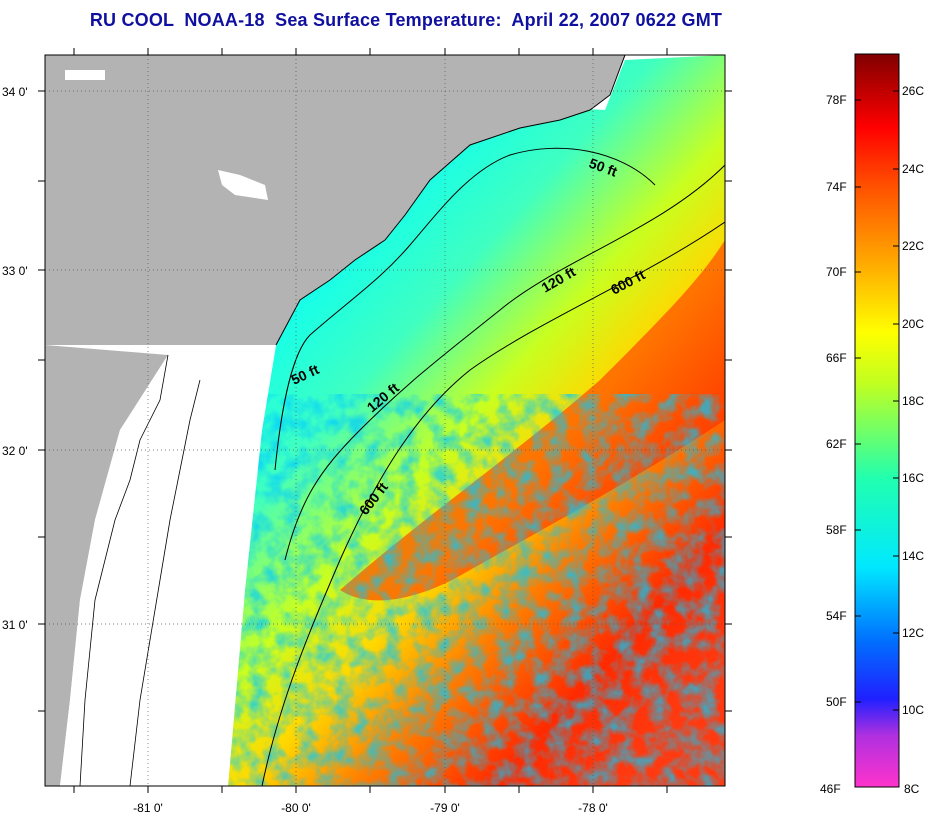 The image size is (928, 817). What do you see at coordinates (836, 272) in the screenshot?
I see `colorbar-f-label: 70F` at bounding box center [836, 272].